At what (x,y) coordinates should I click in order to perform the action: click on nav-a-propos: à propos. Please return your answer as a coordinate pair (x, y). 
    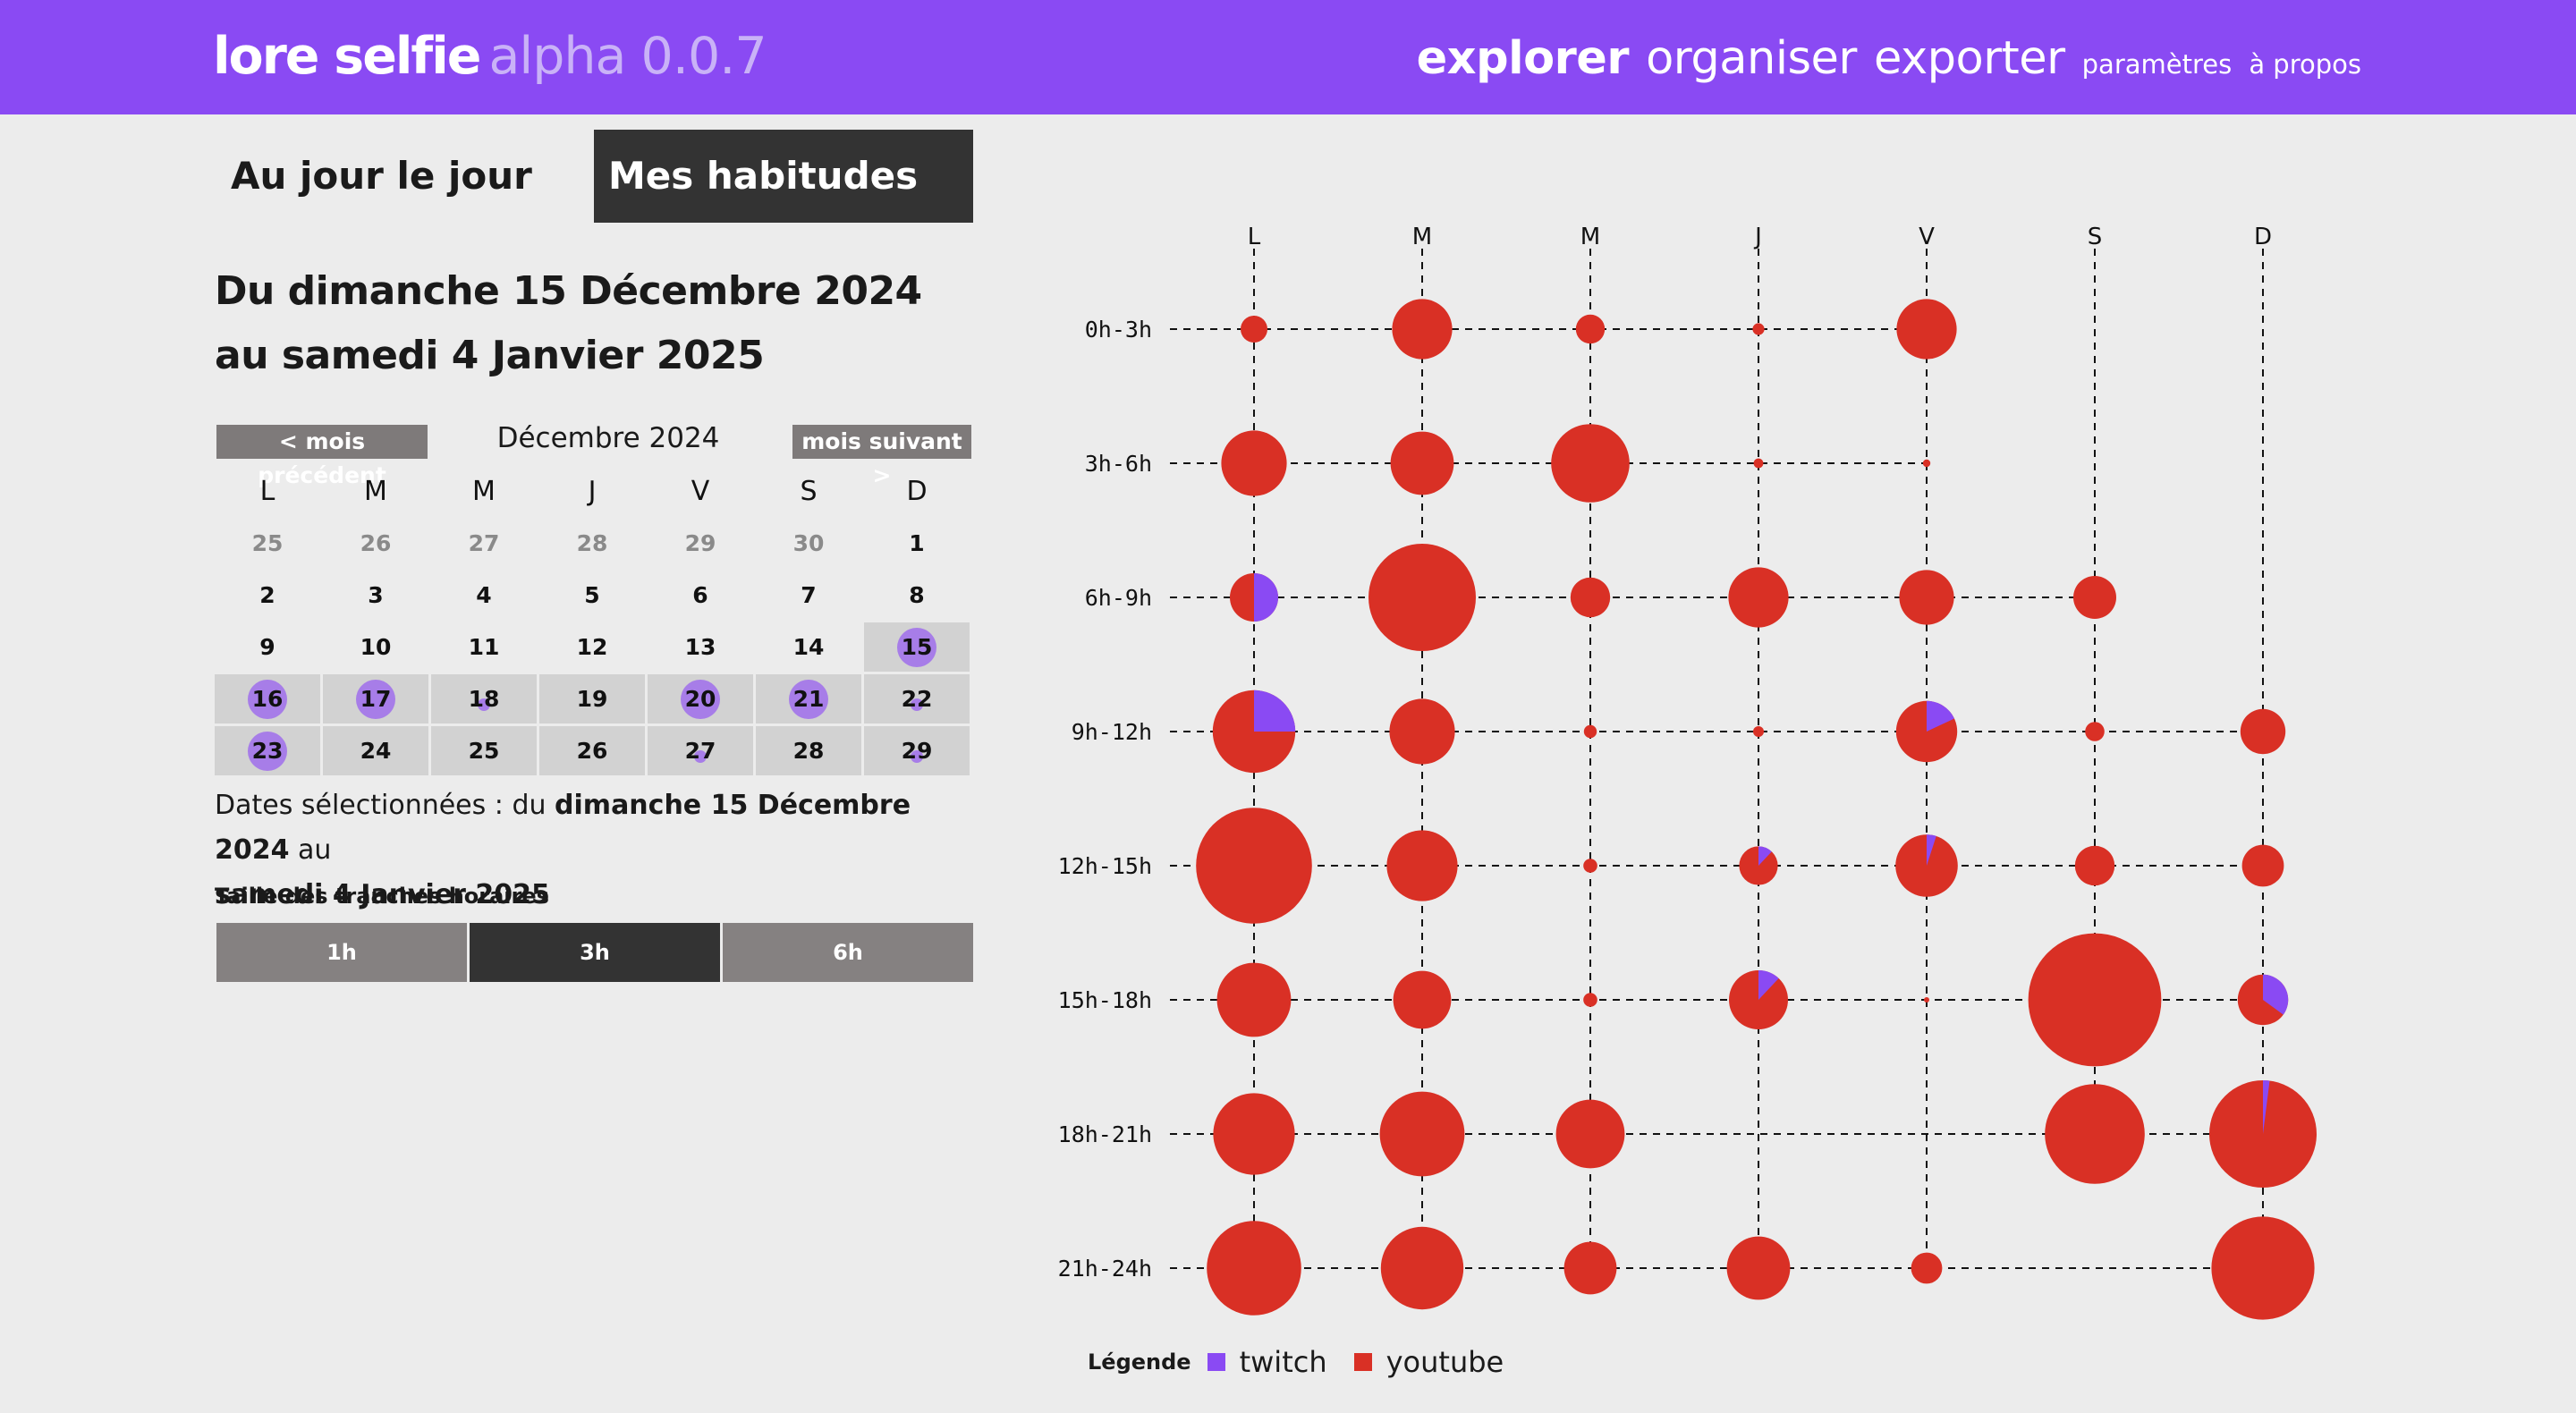
    Looking at the image, I should click on (2305, 64).